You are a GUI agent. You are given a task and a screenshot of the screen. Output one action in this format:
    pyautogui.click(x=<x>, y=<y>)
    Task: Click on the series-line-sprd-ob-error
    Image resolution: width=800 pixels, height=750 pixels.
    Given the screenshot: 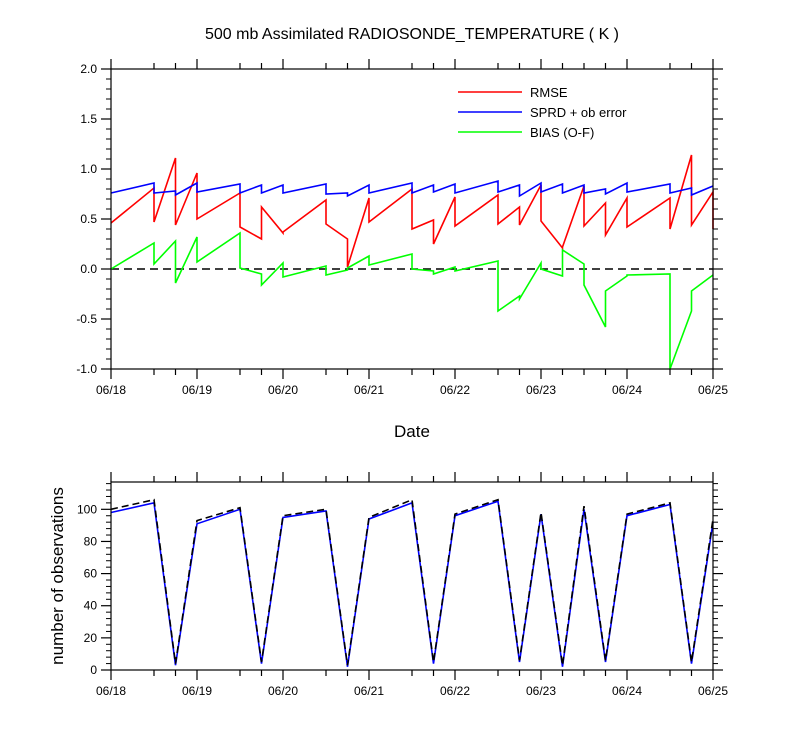 What is the action you would take?
    pyautogui.click(x=412, y=188)
    